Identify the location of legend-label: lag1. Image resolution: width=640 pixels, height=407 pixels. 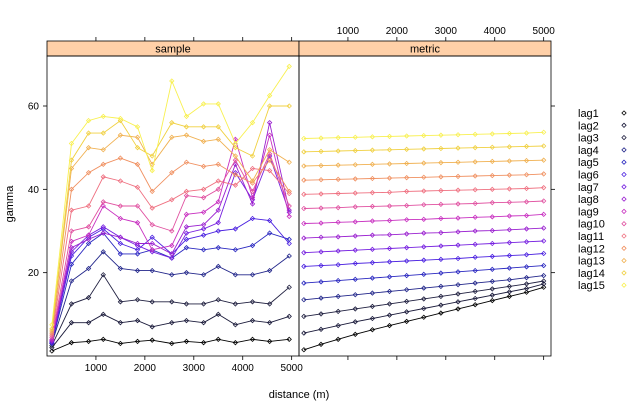
(588, 114).